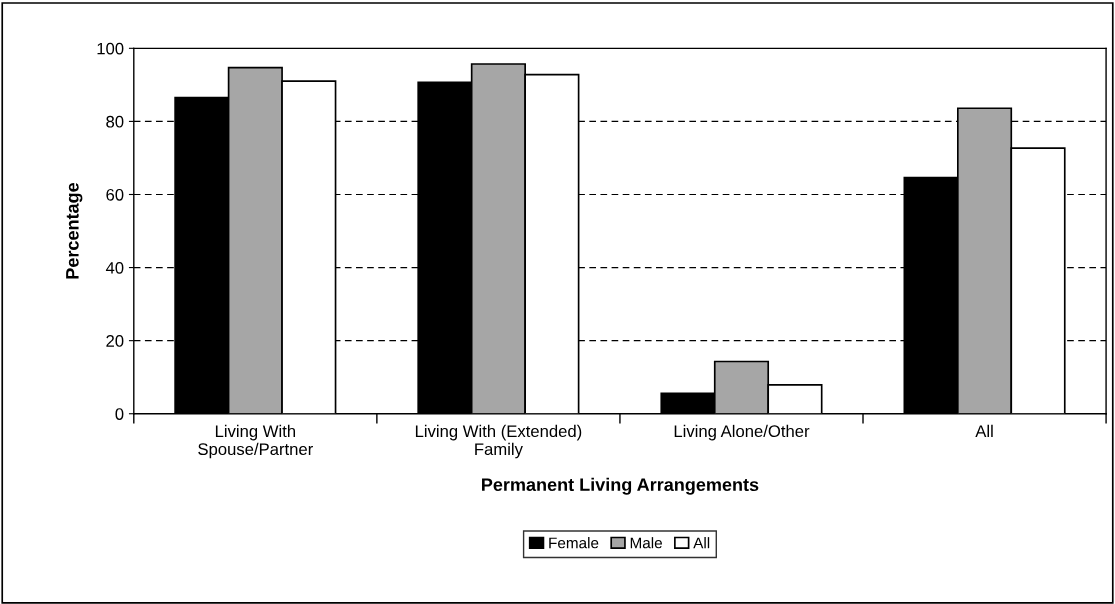 This screenshot has width=1115, height=604. What do you see at coordinates (620, 486) in the screenshot?
I see `x-axis-title: Permanent Living Arrangements` at bounding box center [620, 486].